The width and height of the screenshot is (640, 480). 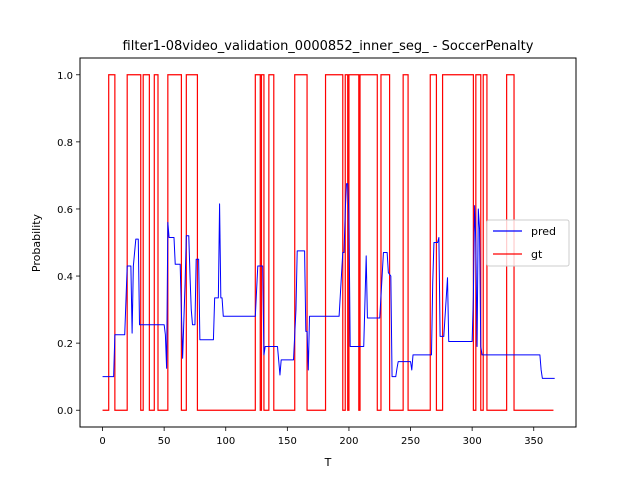 What do you see at coordinates (287, 441) in the screenshot?
I see `x-tick-label: 150` at bounding box center [287, 441].